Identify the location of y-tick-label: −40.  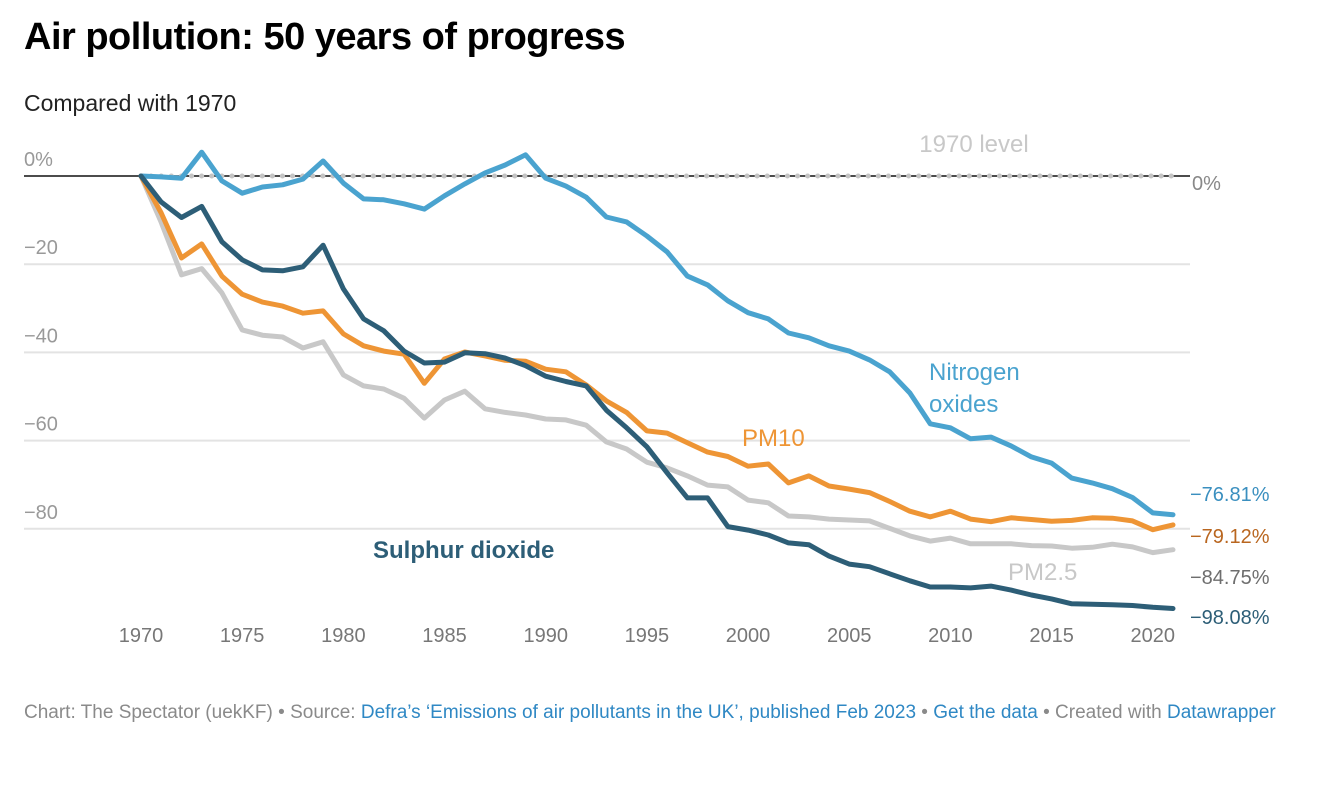
(41, 336).